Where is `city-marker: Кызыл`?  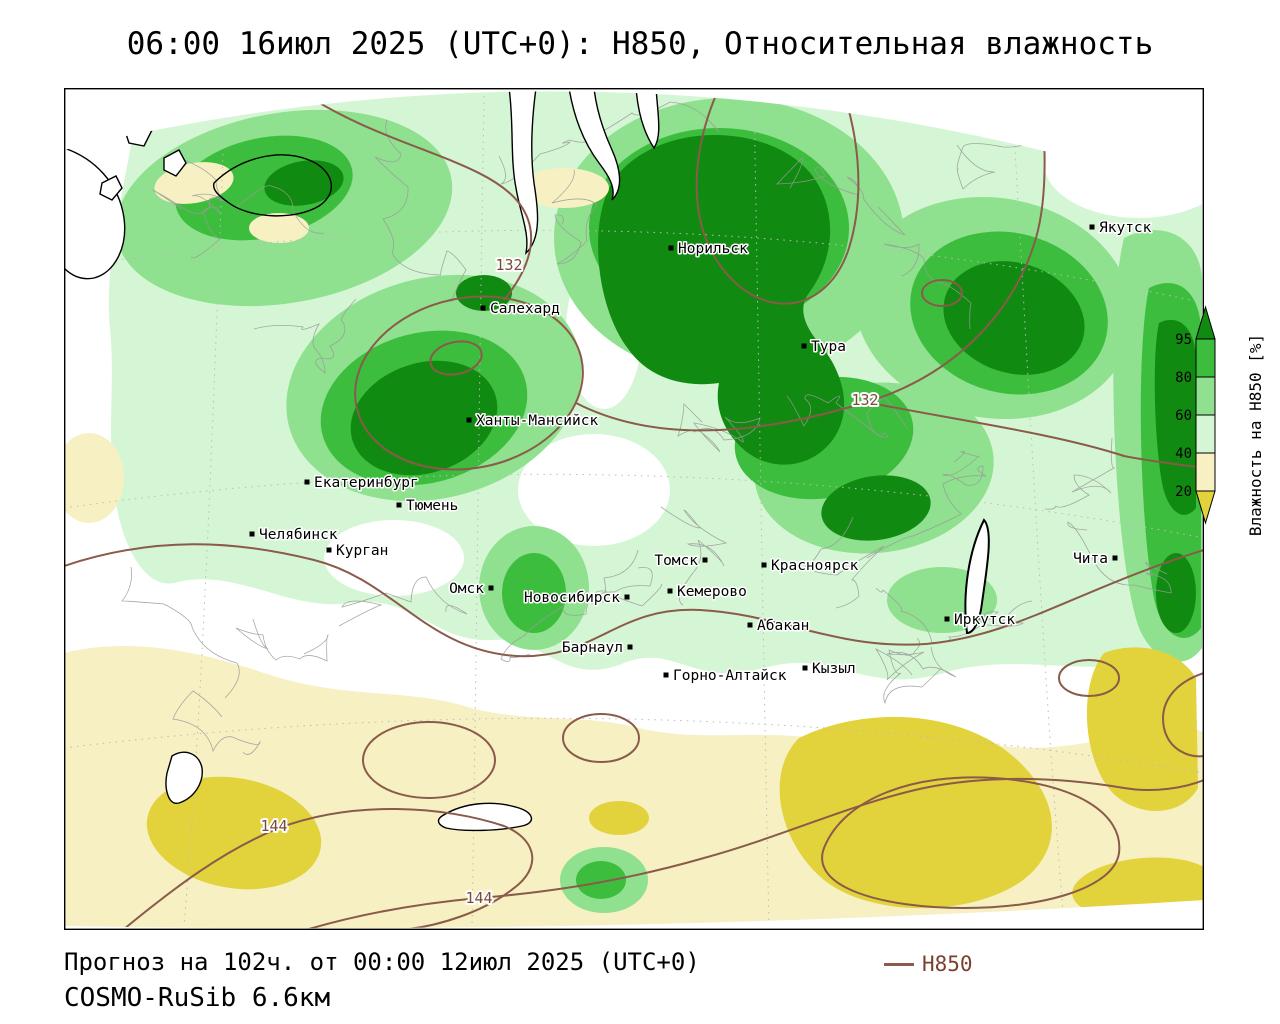 city-marker: Кызыл is located at coordinates (829, 669).